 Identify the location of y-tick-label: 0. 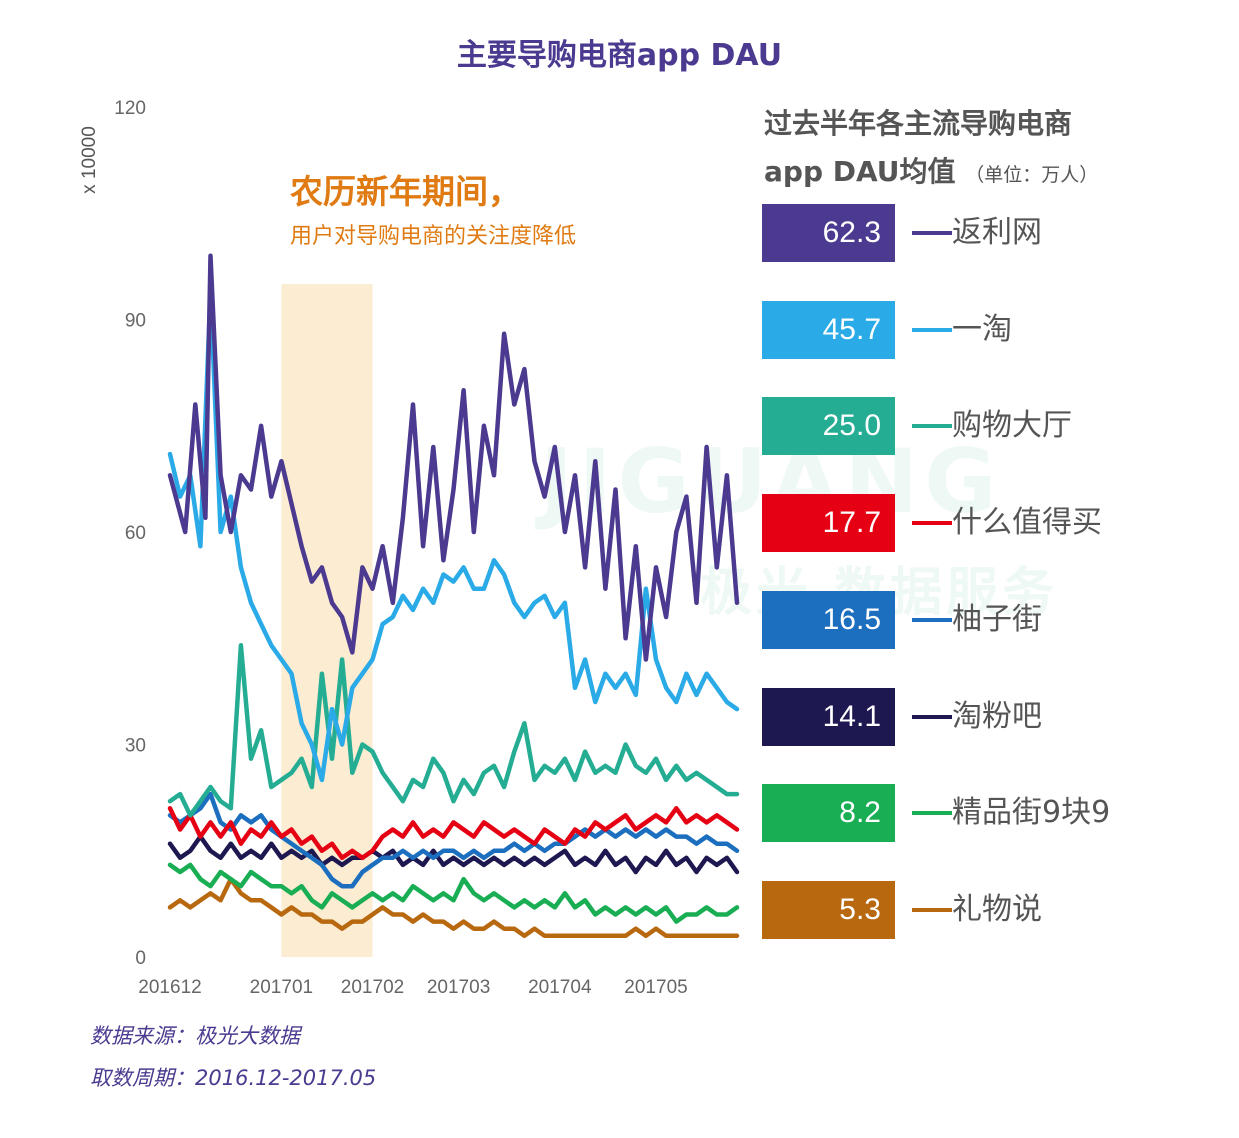
(140, 958).